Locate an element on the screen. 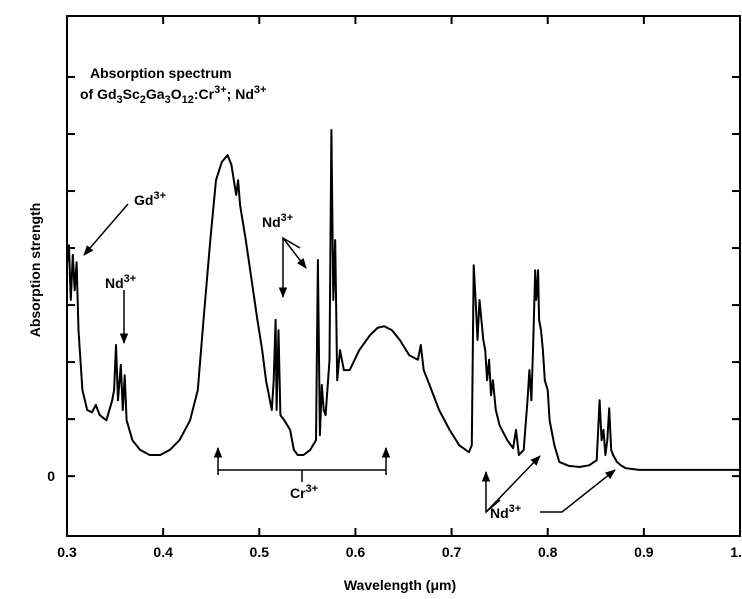  y-tick-label: 0 is located at coordinates (51, 476).